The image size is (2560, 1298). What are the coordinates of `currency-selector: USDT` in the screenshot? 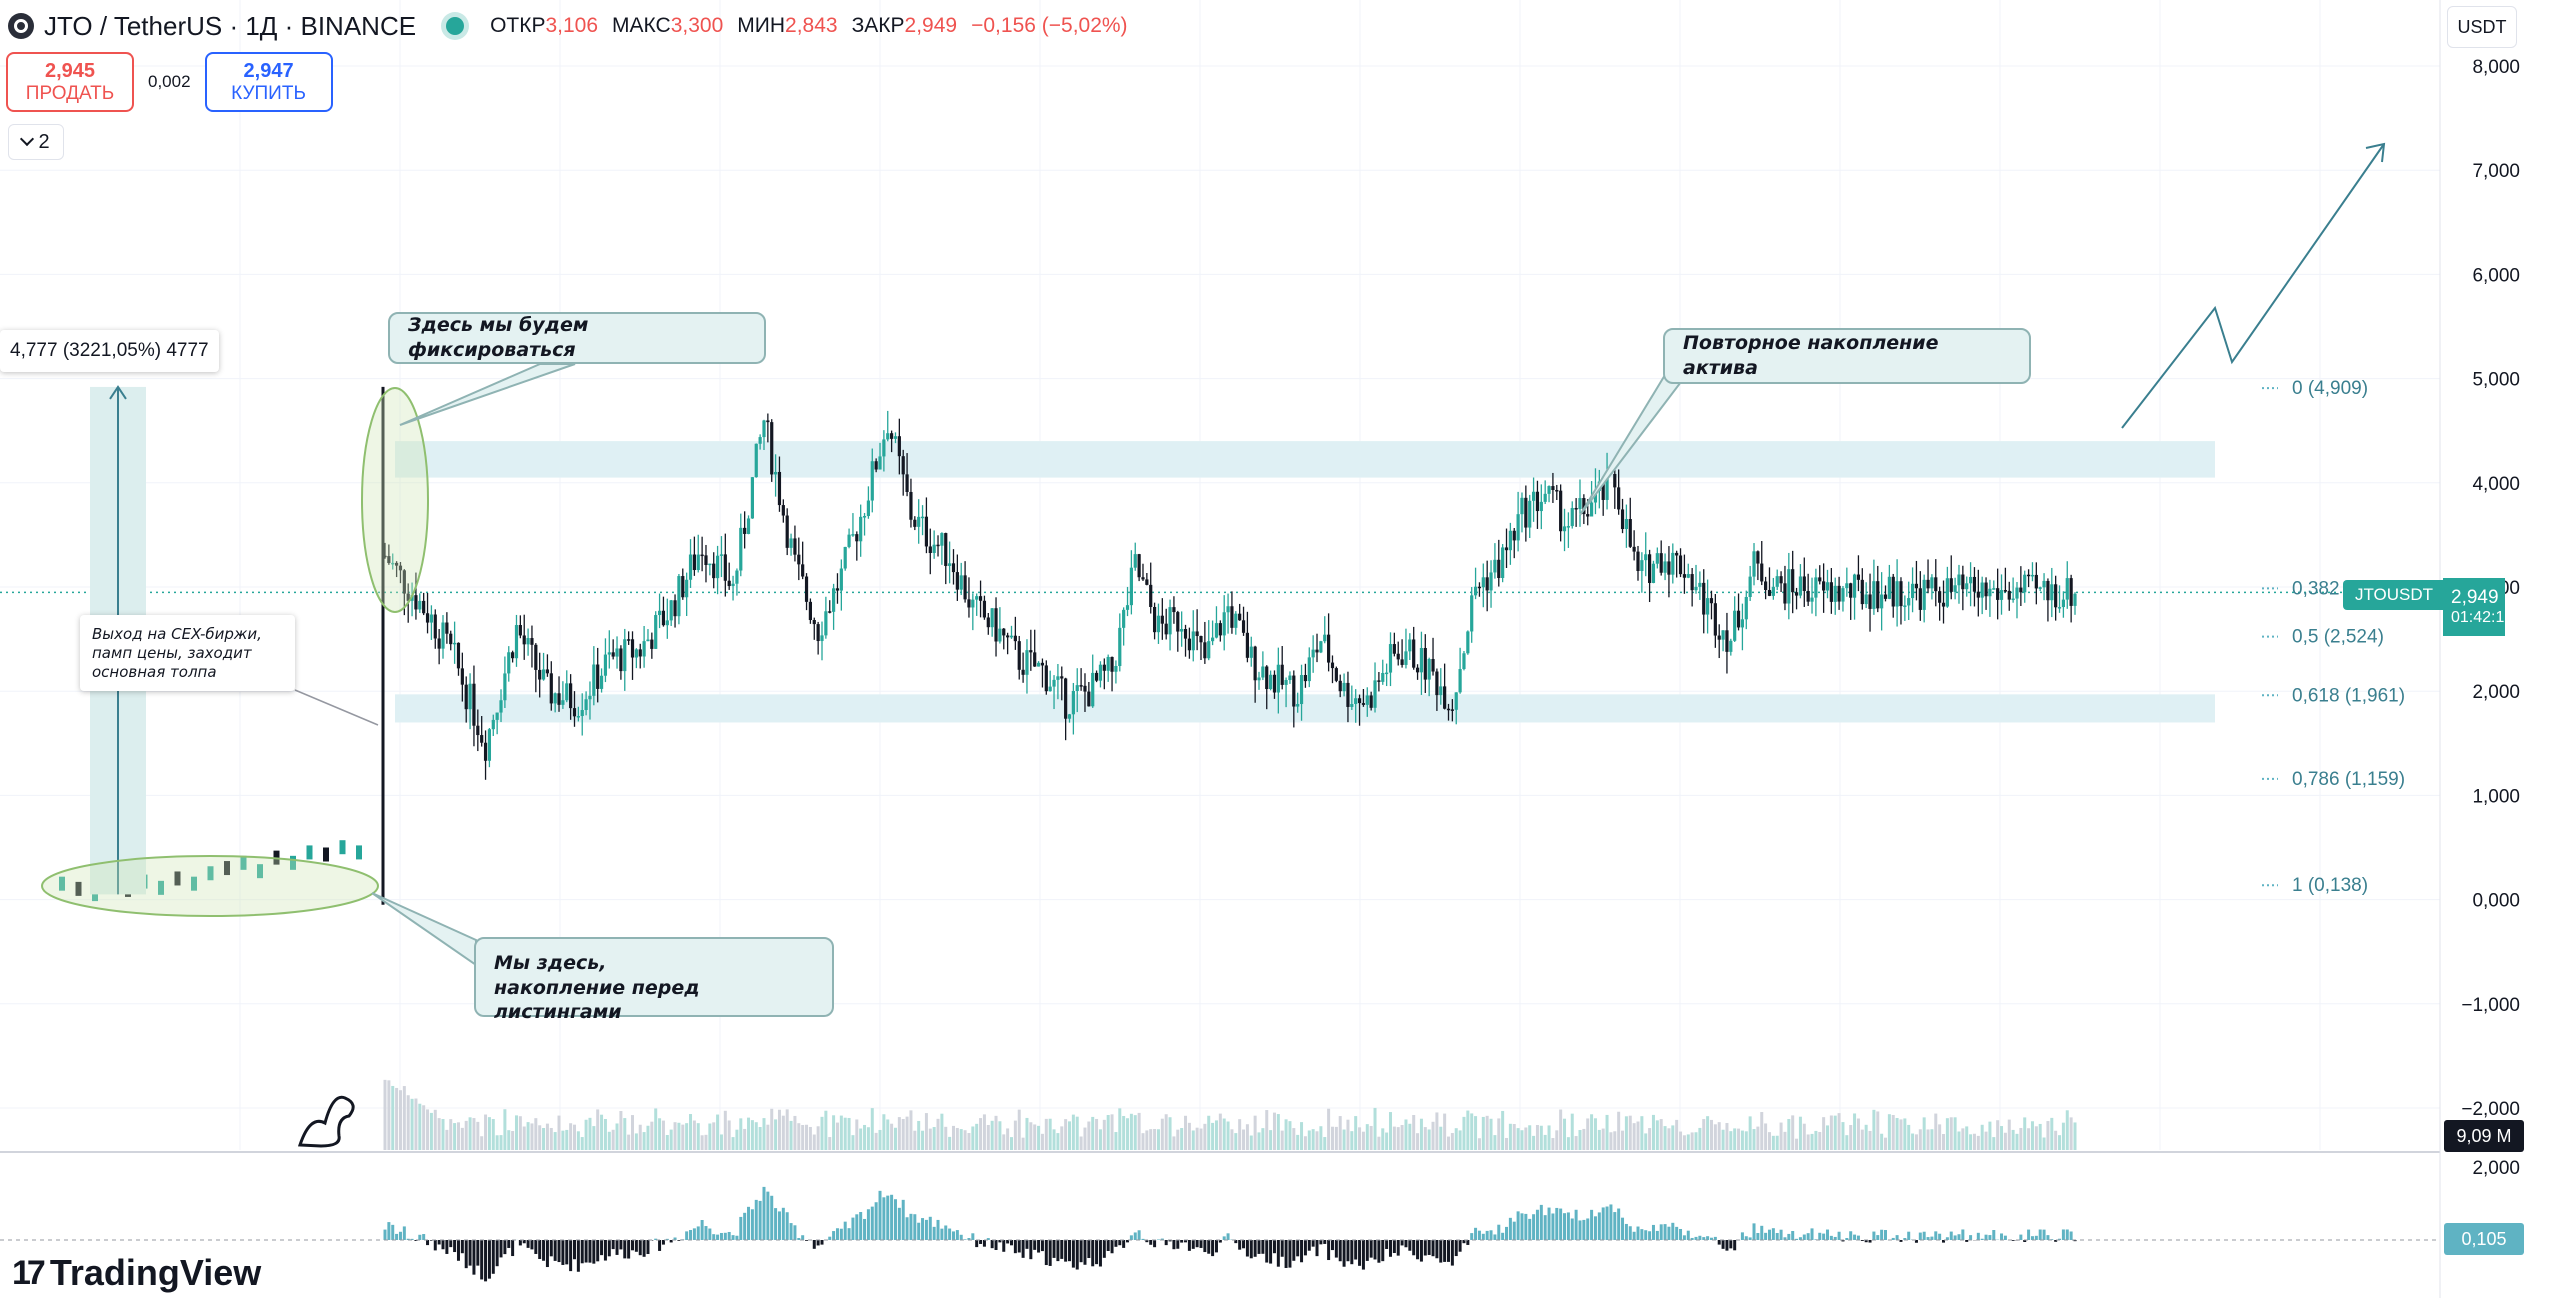 It's located at (2482, 27).